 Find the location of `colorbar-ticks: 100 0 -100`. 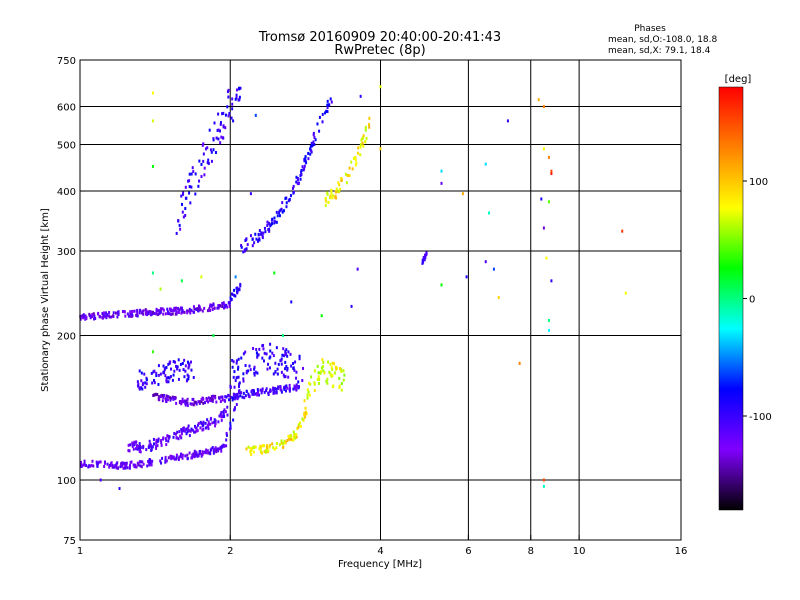

colorbar-ticks: 100 0 -100 is located at coordinates (757, 300).